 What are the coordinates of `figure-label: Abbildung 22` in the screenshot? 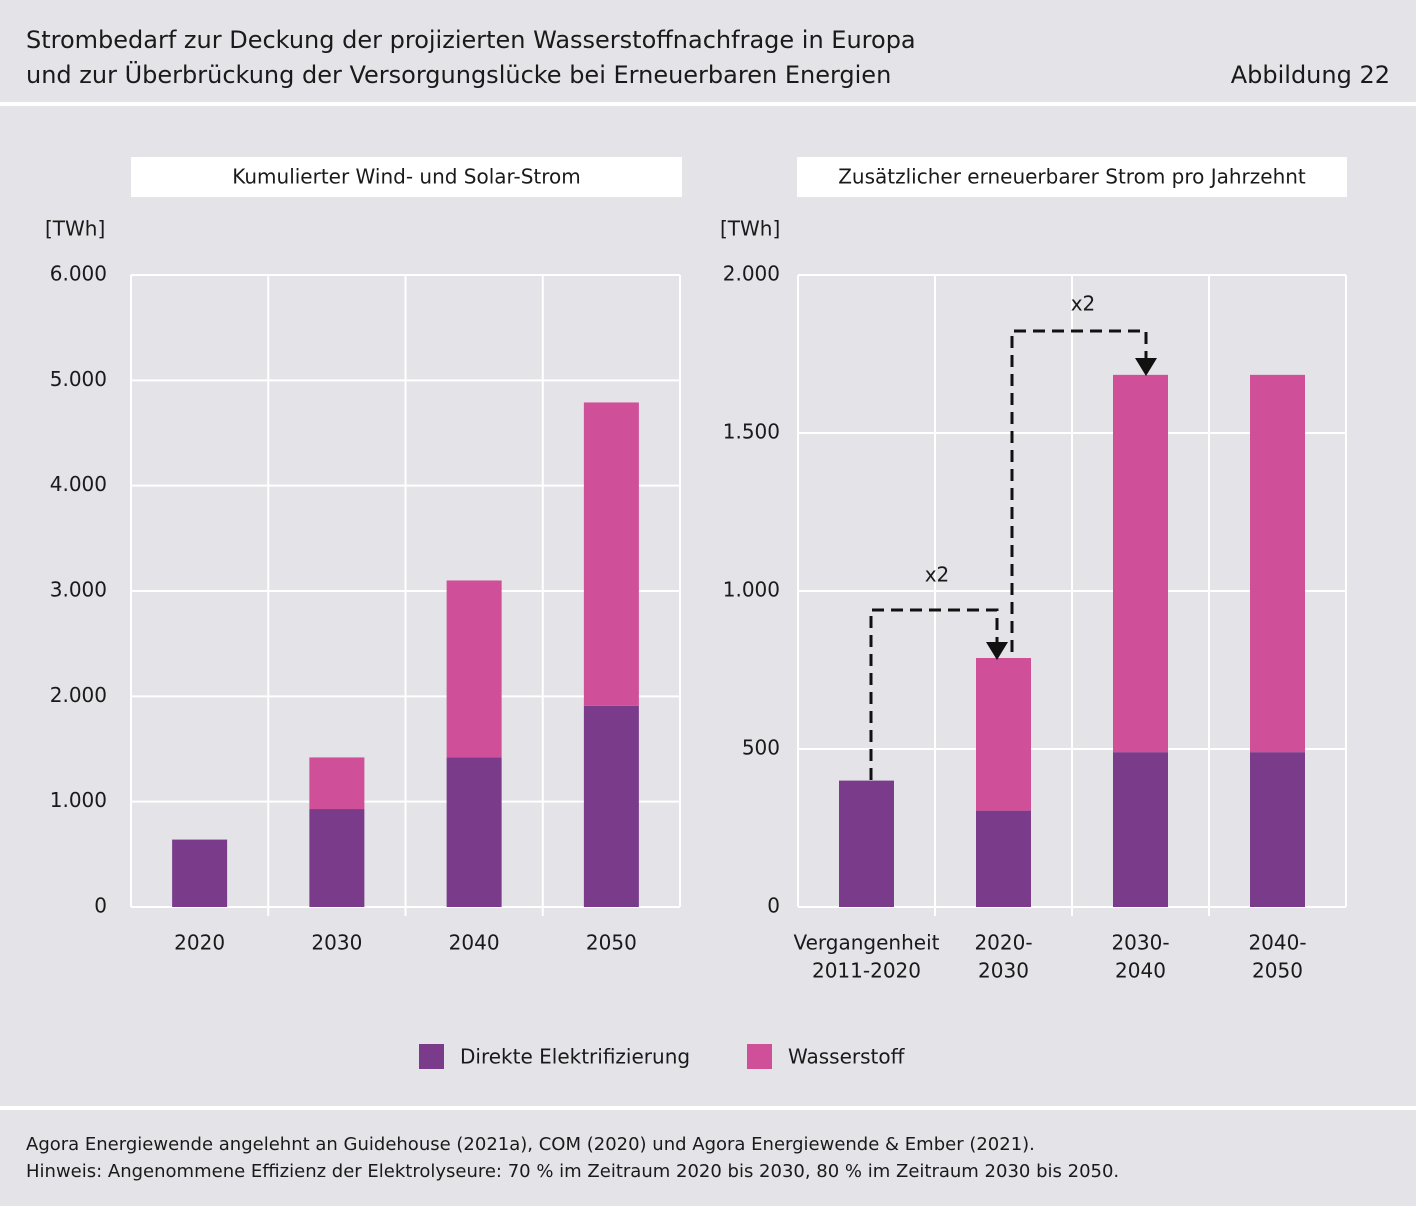 It's located at (1310, 75).